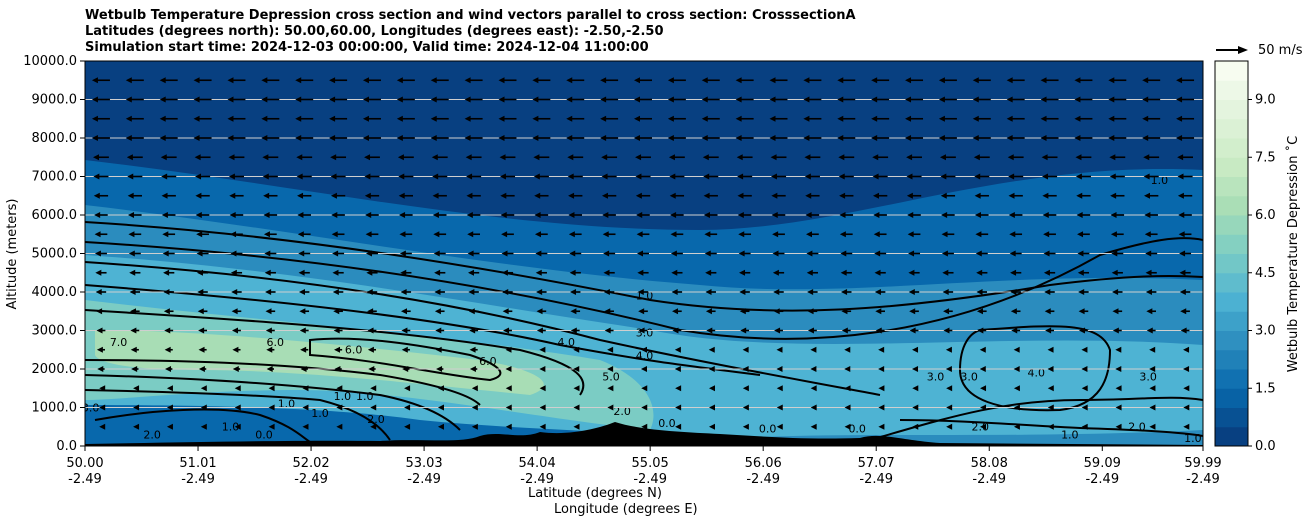 This screenshot has width=1312, height=526. What do you see at coordinates (857, 429) in the screenshot?
I see `contour-label: 0.0` at bounding box center [857, 429].